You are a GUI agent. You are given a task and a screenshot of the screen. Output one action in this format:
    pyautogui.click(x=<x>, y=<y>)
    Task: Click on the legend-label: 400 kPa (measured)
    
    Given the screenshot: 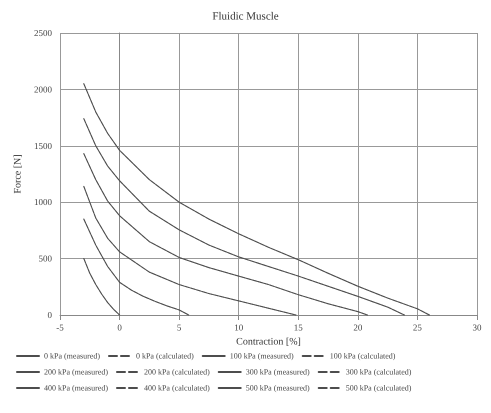 What is the action you would take?
    pyautogui.click(x=76, y=388)
    